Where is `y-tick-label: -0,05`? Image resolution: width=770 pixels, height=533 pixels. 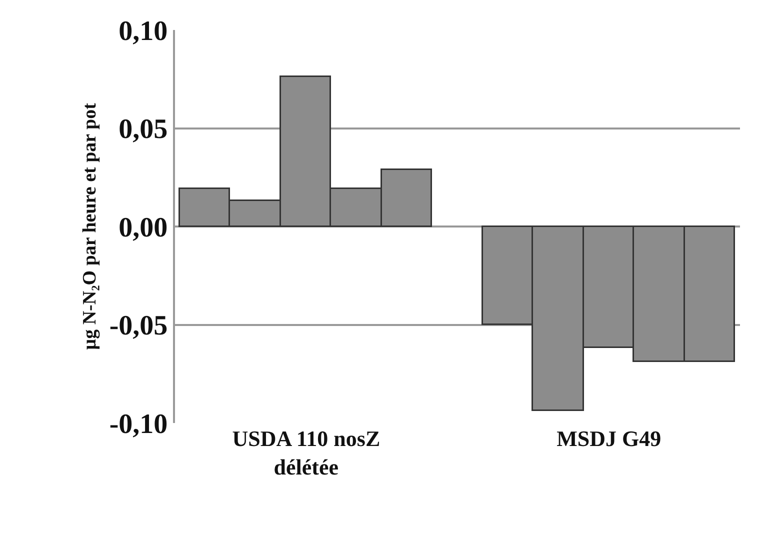
y-tick-label: -0,05 is located at coordinates (138, 326).